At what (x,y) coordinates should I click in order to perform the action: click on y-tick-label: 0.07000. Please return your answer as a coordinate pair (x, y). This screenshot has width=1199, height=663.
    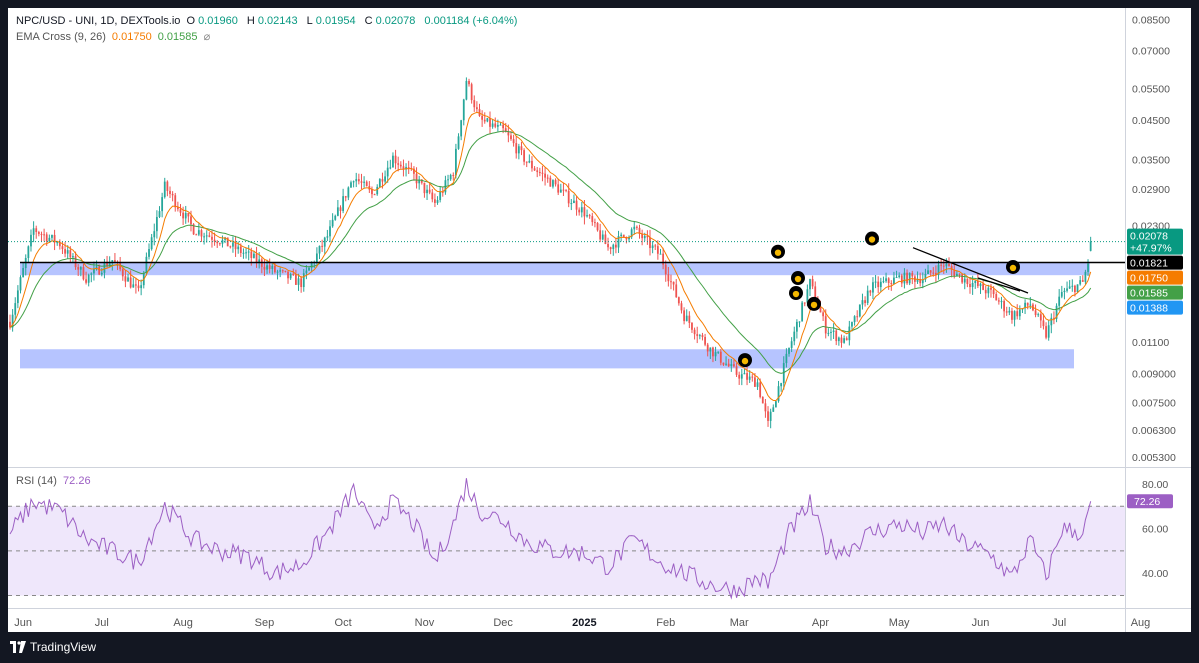
    Looking at the image, I should click on (1151, 51).